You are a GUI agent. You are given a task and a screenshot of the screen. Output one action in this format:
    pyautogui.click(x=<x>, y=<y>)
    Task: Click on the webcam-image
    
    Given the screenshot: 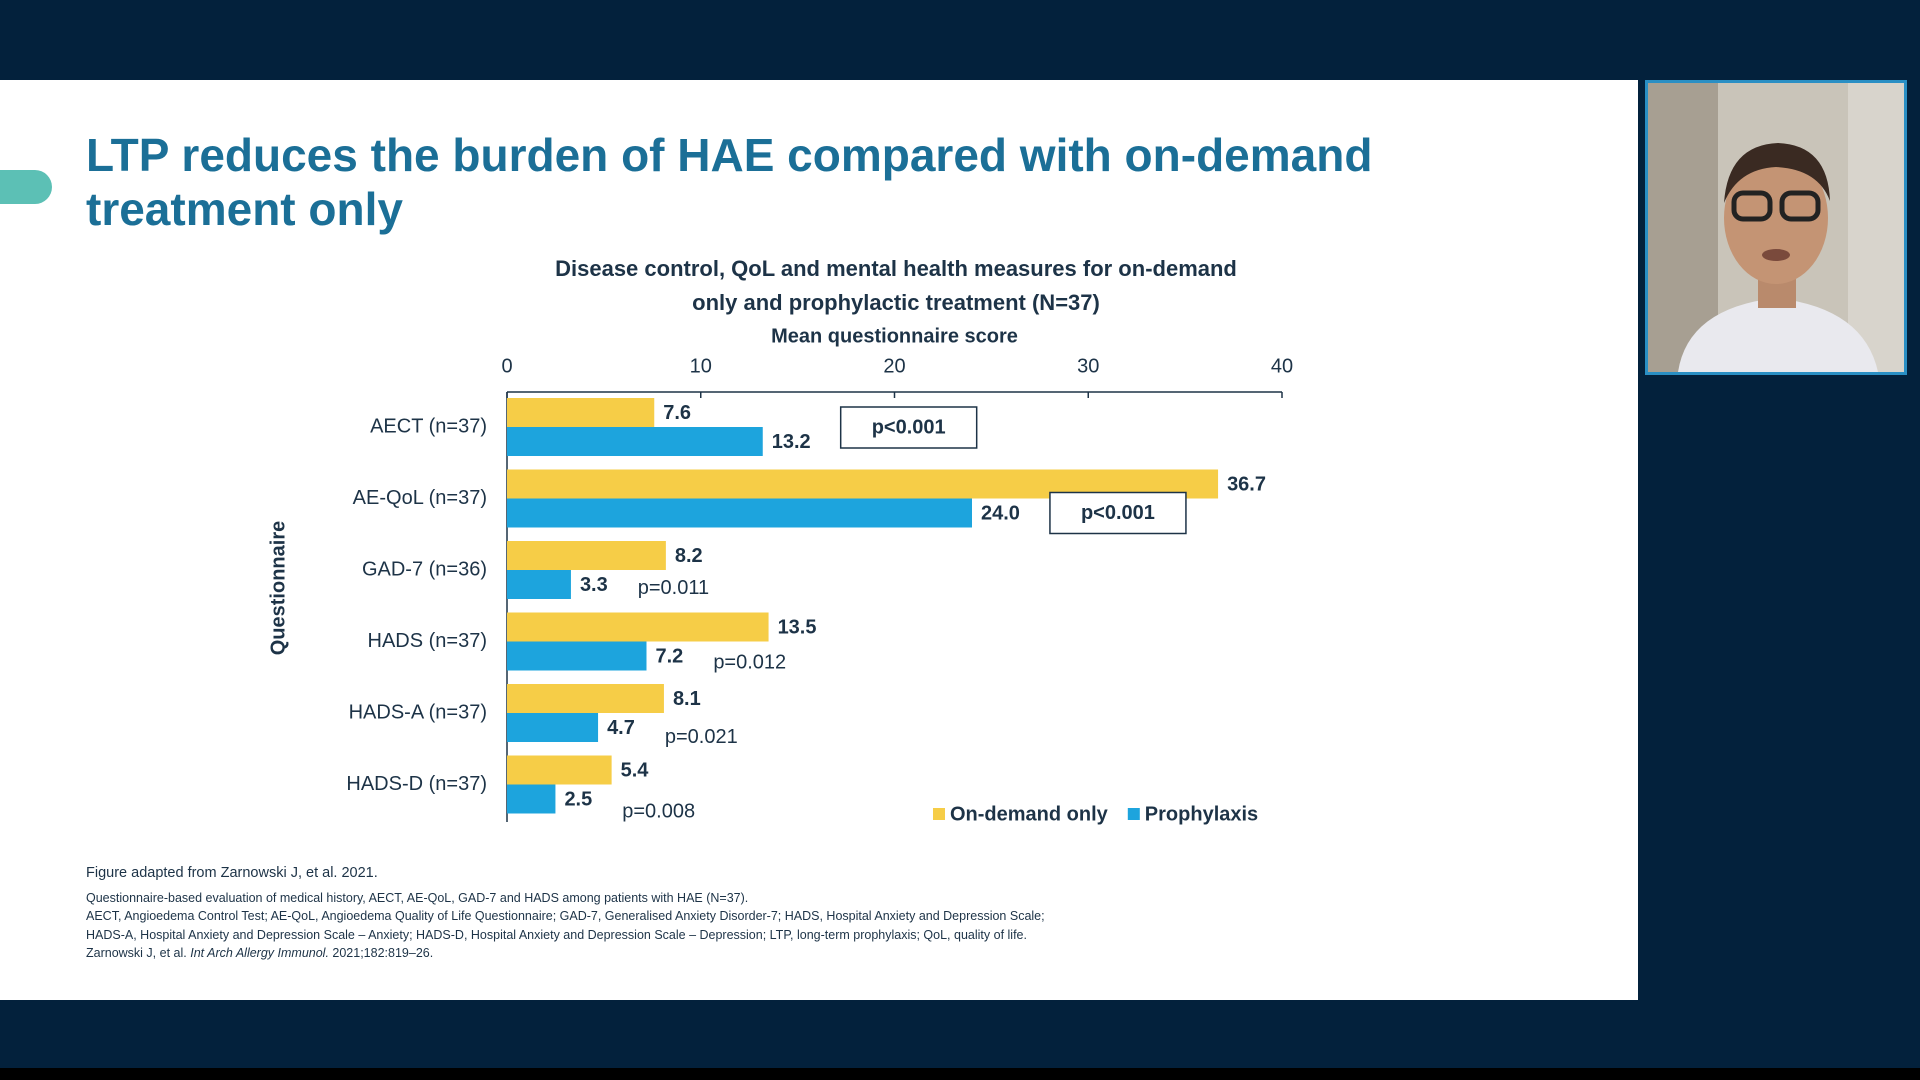 What is the action you would take?
    pyautogui.click(x=1776, y=227)
    